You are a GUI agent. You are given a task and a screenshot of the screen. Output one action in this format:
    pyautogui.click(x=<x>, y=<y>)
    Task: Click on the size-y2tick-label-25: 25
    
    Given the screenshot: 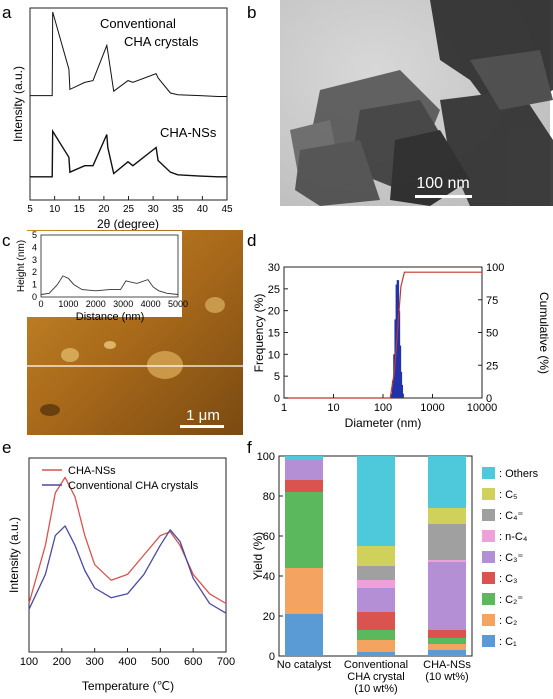 What is the action you would take?
    pyautogui.click(x=492, y=366)
    